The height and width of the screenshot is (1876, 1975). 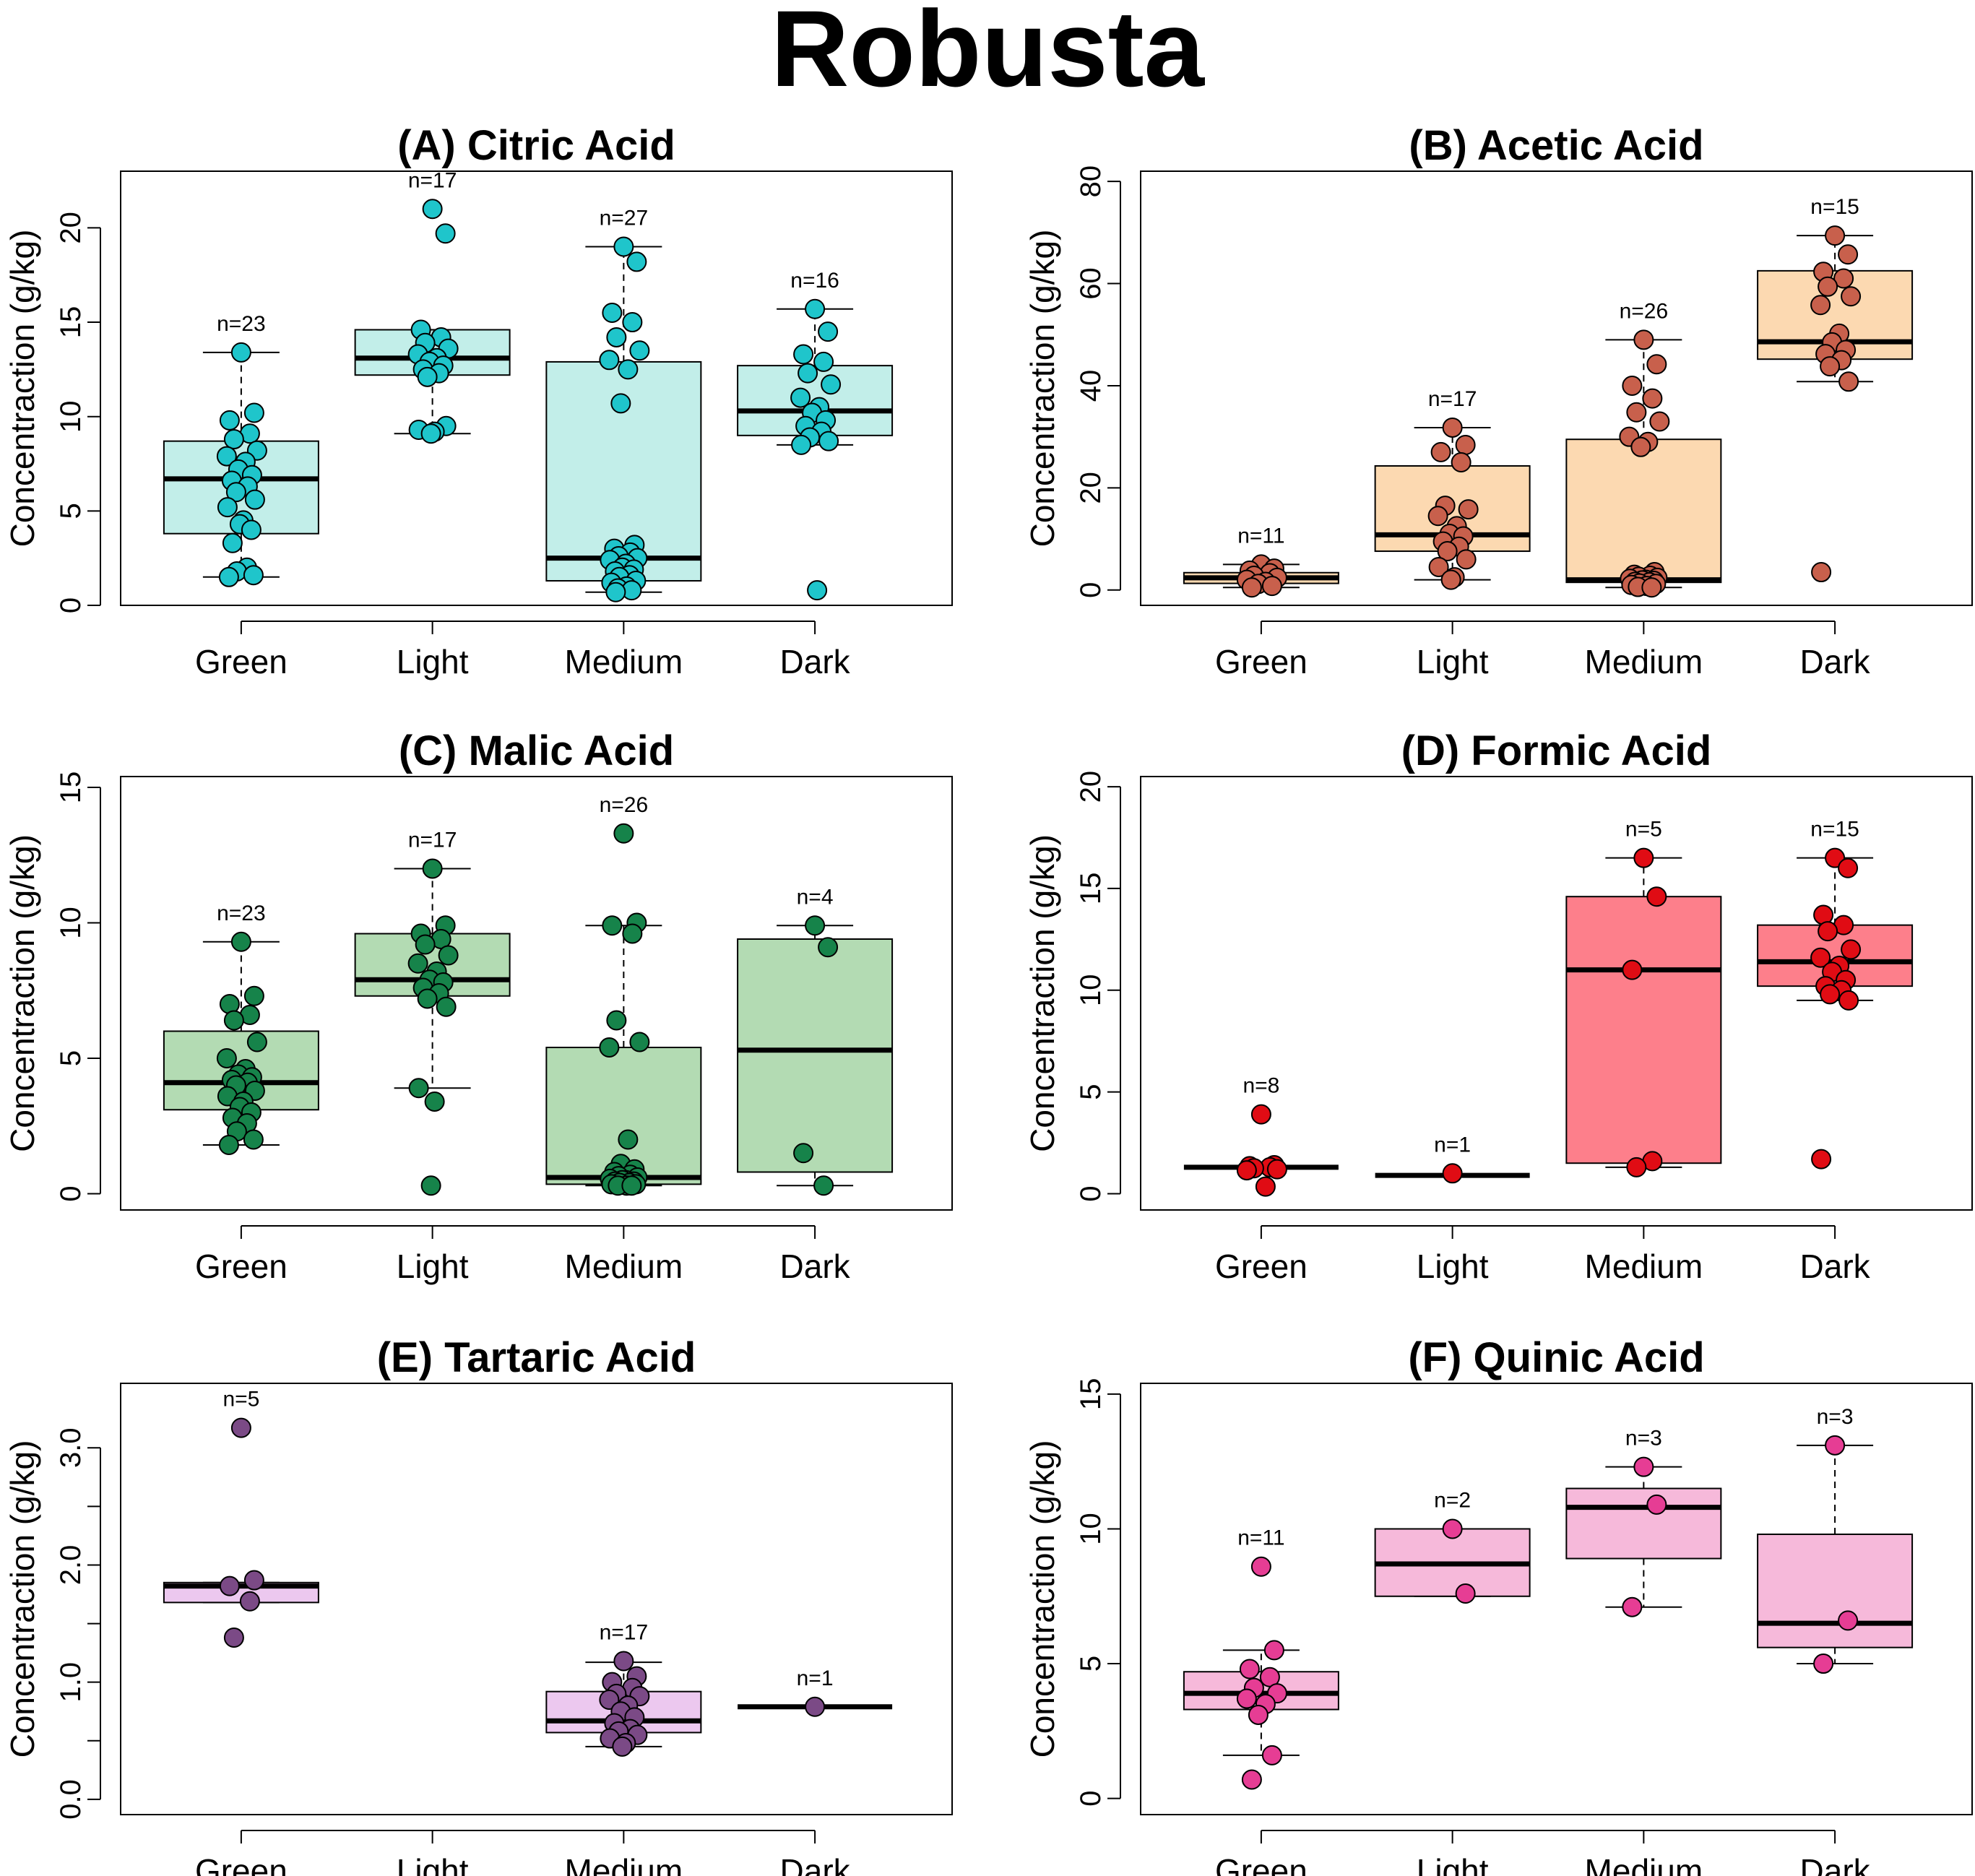 What do you see at coordinates (71, 1682) in the screenshot?
I see `y-tick-label: 1.0` at bounding box center [71, 1682].